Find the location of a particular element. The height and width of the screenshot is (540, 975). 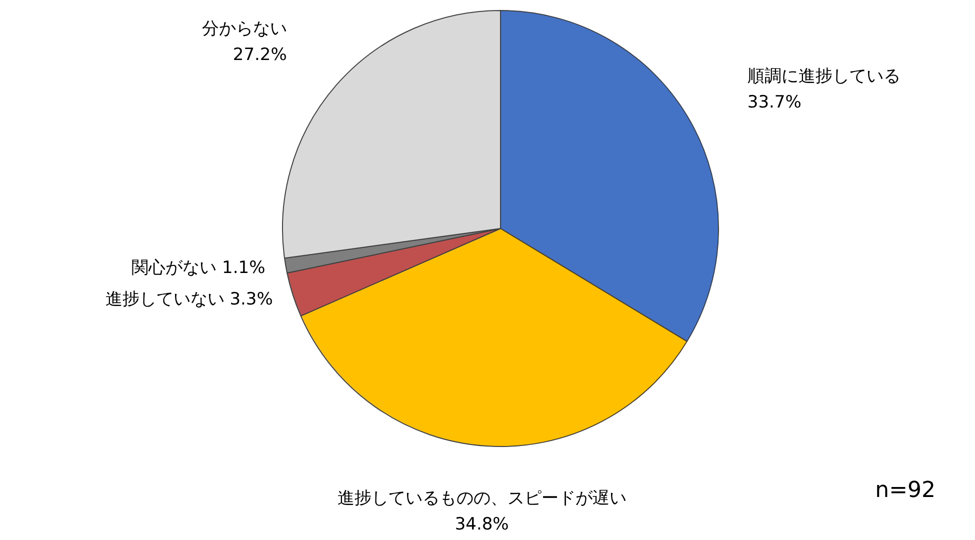

data-label: 33.7% is located at coordinates (774, 102).